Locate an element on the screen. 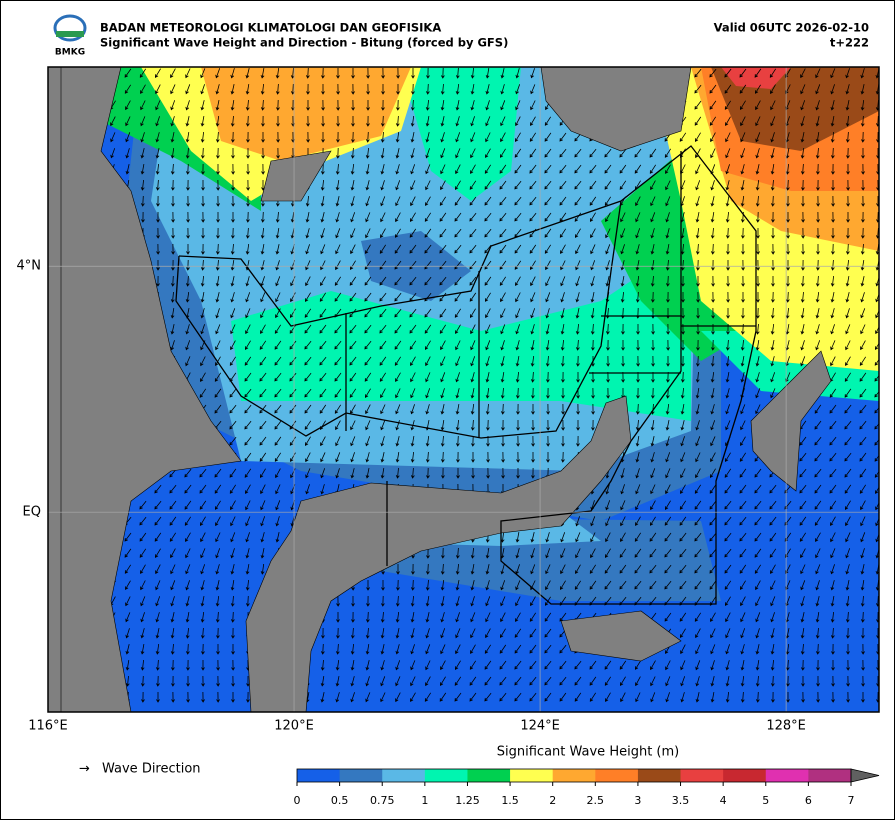 The height and width of the screenshot is (820, 895). colorbar-tick-label: 7 is located at coordinates (851, 800).